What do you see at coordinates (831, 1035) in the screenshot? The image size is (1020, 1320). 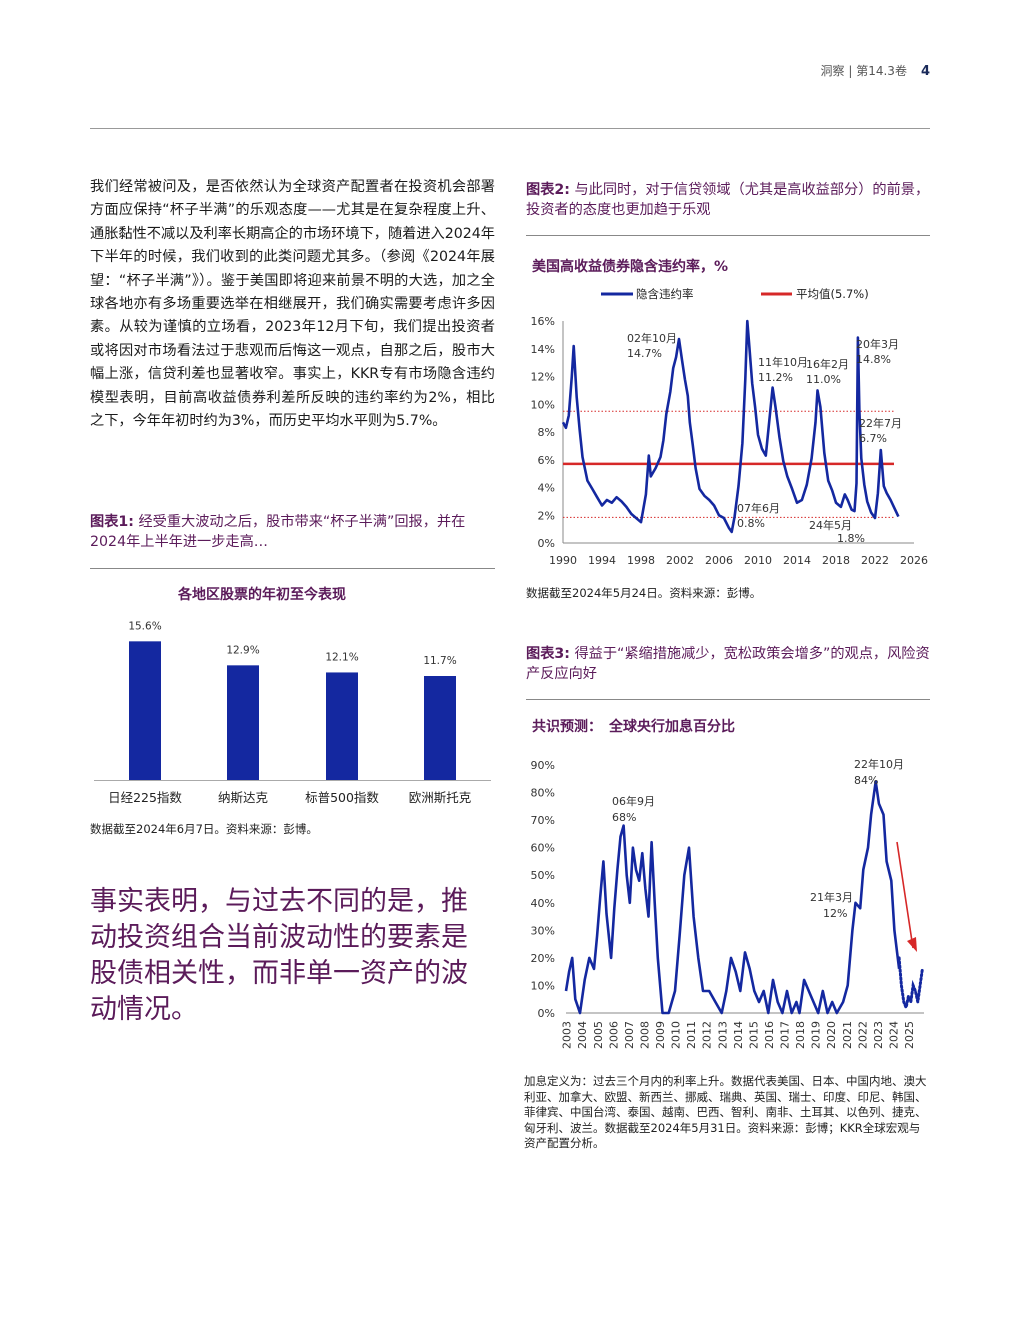 I see `x-tick-label: 2020` at bounding box center [831, 1035].